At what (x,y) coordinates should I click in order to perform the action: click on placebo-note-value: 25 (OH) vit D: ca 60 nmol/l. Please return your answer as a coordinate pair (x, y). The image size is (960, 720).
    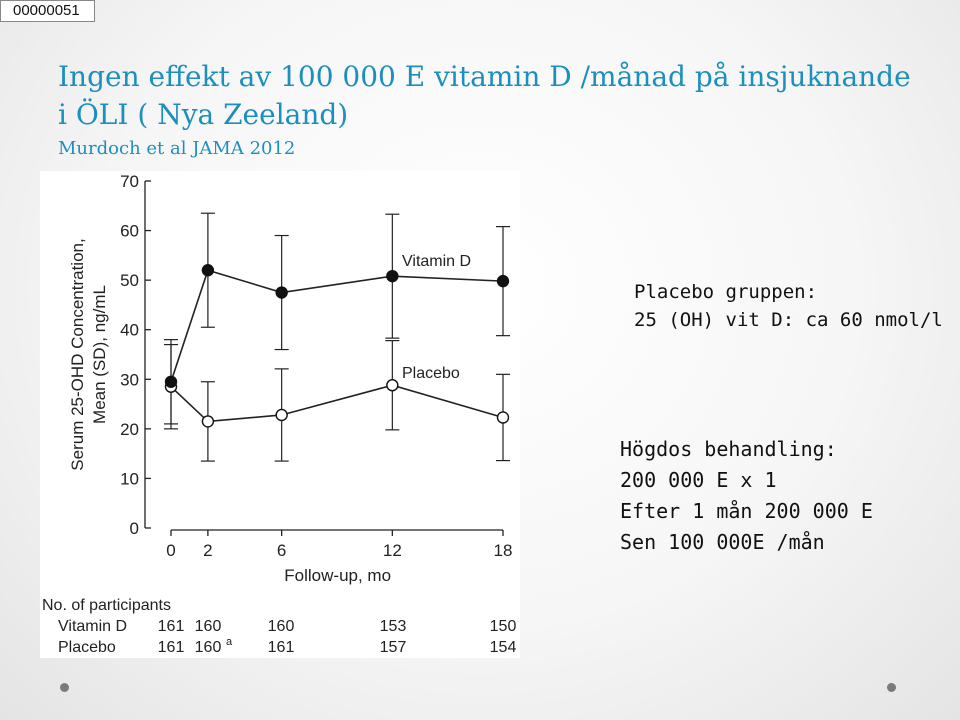
    Looking at the image, I should click on (788, 320).